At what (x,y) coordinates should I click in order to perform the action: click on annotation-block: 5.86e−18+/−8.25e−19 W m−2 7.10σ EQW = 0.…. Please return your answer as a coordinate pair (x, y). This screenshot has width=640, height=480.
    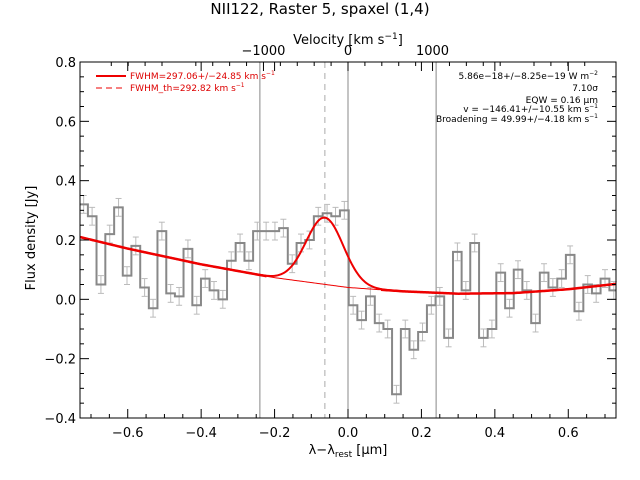
    Looking at the image, I should click on (517, 97).